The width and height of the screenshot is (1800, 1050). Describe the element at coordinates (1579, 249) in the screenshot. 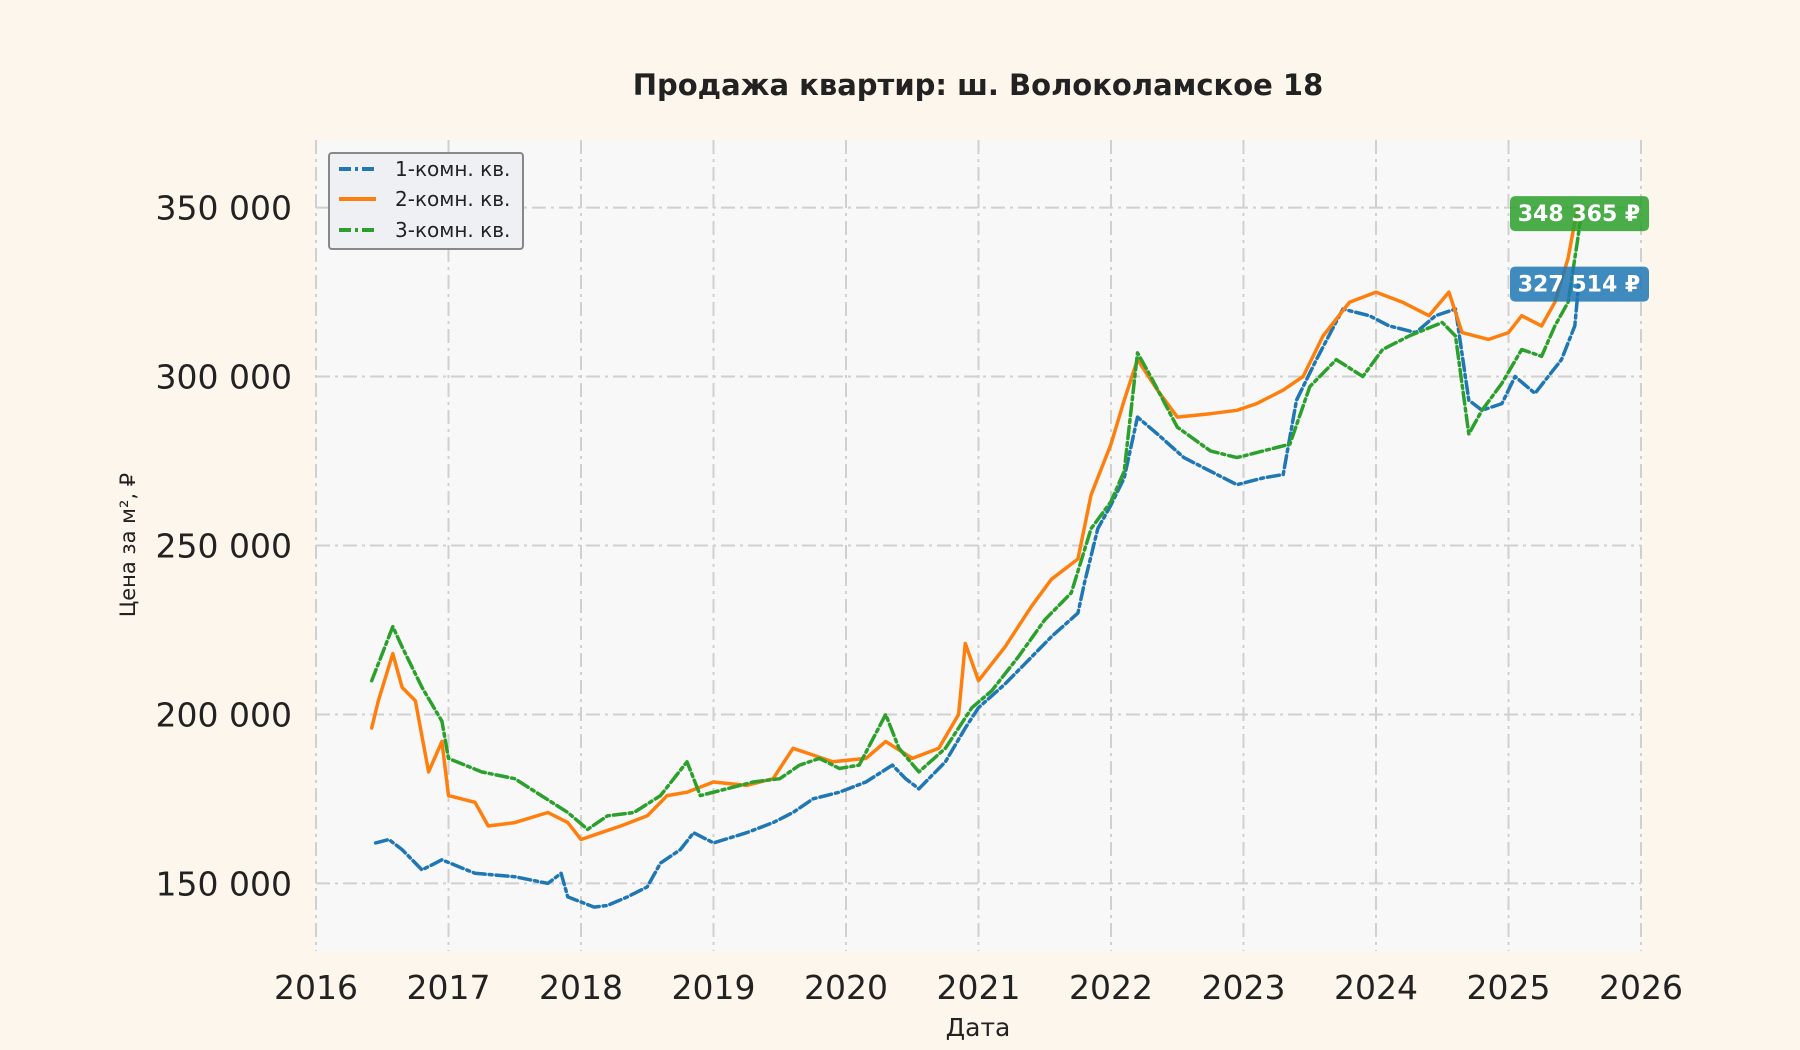

I see `end-value-labels: 348 365 ₽ 327 514 ₽` at that location.